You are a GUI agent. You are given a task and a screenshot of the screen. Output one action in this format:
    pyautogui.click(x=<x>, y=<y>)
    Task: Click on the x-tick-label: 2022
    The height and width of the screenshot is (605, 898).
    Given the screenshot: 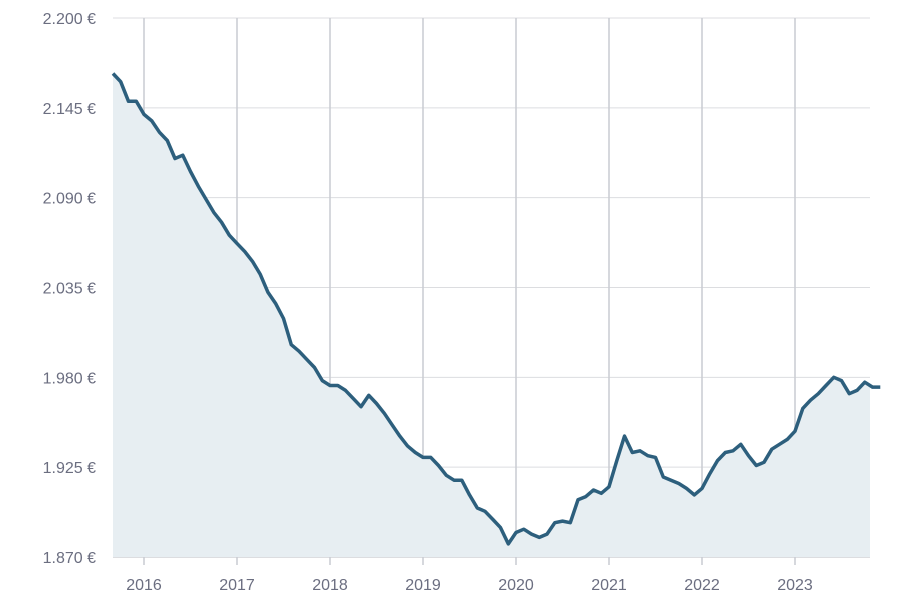 What is the action you would take?
    pyautogui.click(x=702, y=585)
    